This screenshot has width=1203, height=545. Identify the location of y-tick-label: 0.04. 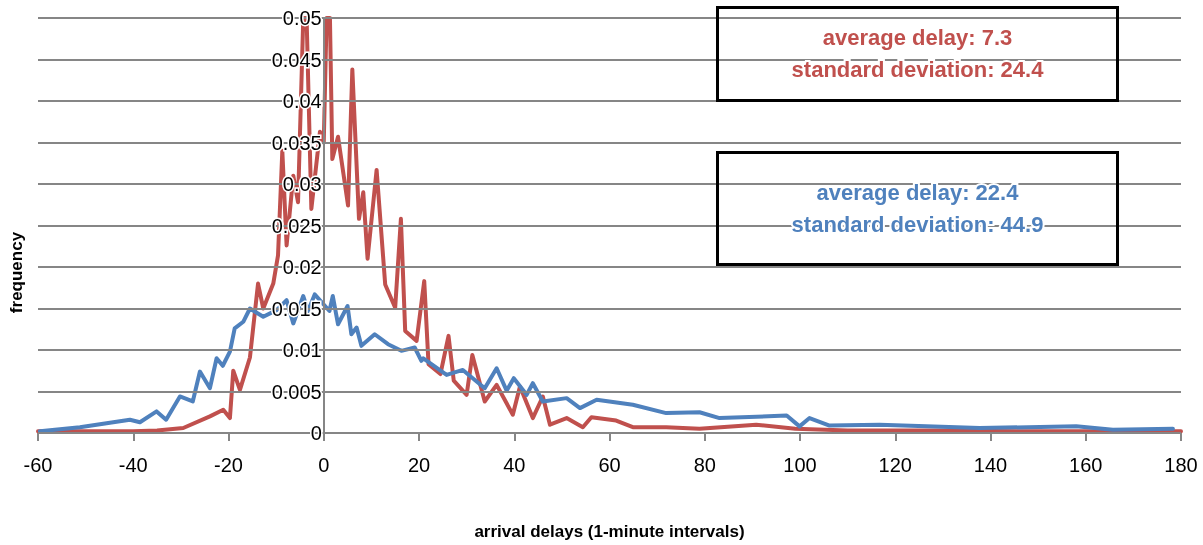
(302, 101).